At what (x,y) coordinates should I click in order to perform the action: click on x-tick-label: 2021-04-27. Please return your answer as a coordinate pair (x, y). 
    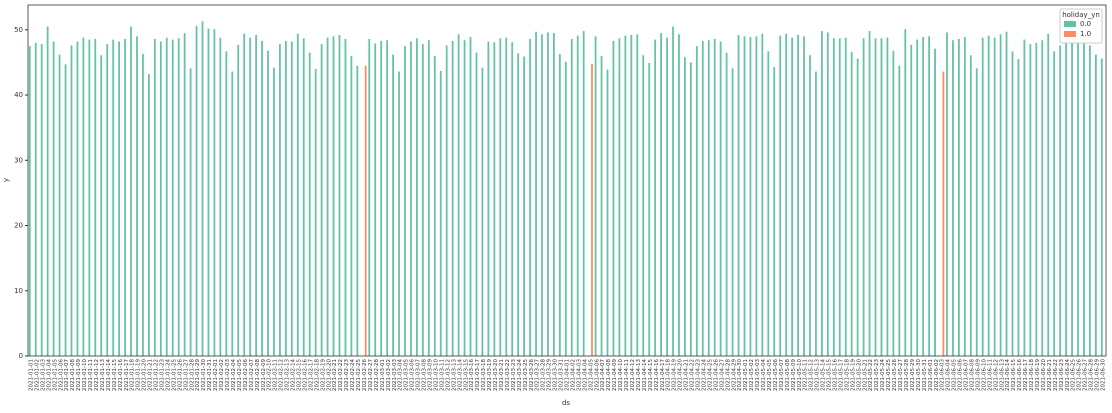
    Looking at the image, I should click on (722, 375).